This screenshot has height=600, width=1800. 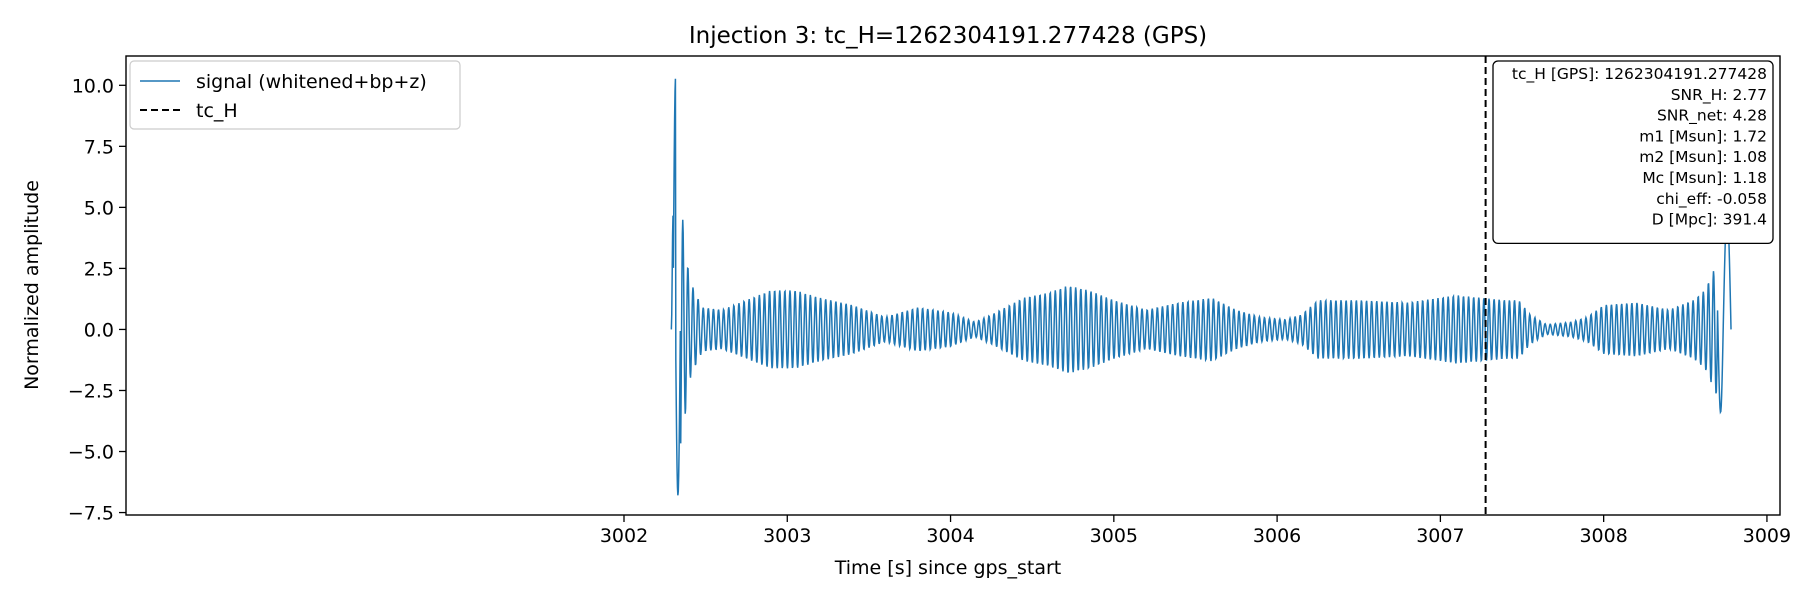 I want to click on x-tick-label: 3006, so click(x=1277, y=536).